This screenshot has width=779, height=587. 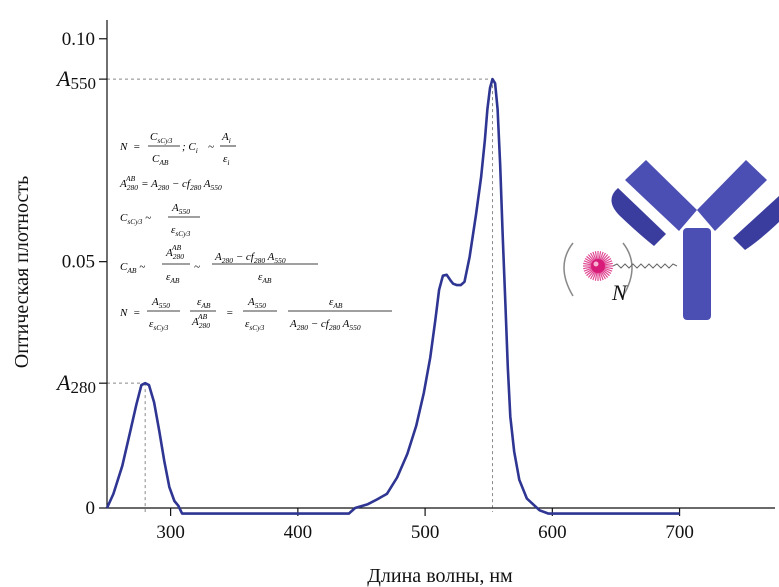 I want to click on svg-text: CsCy3, so click(x=161, y=138).